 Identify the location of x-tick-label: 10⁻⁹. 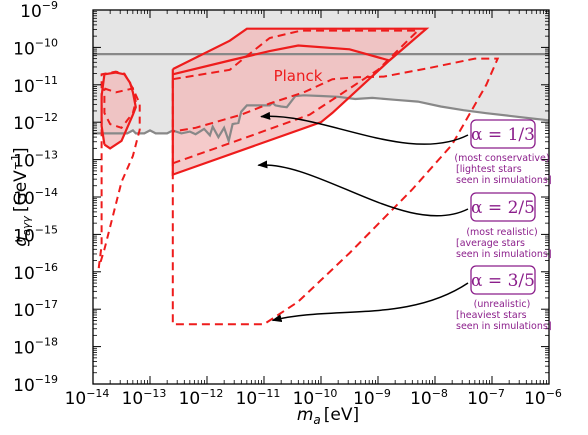
(372, 398).